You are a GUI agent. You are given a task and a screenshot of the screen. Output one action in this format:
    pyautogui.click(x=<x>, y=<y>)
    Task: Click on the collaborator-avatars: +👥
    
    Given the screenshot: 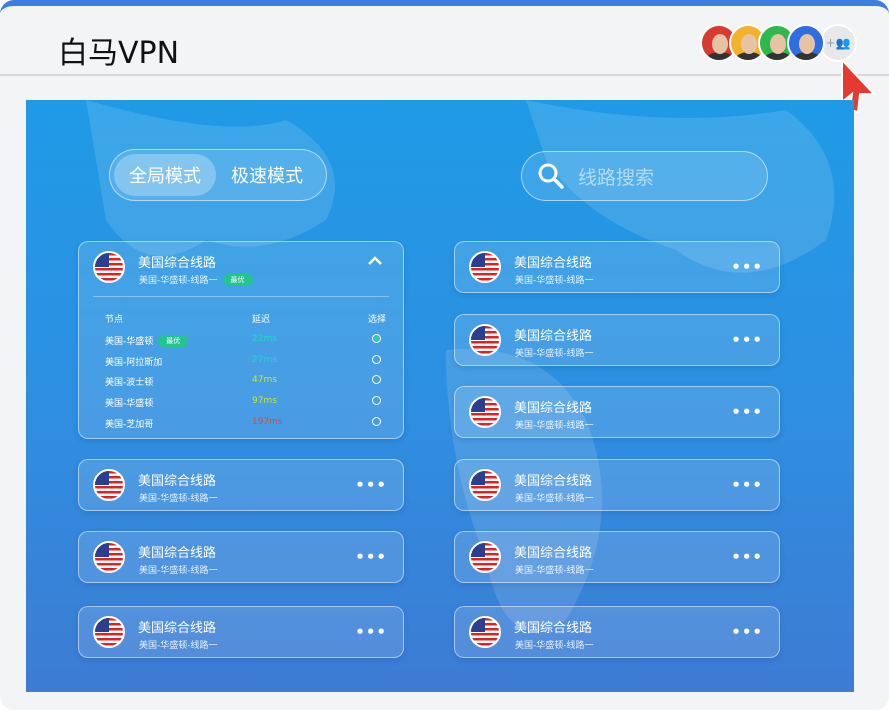 What is the action you would take?
    pyautogui.click(x=778, y=43)
    